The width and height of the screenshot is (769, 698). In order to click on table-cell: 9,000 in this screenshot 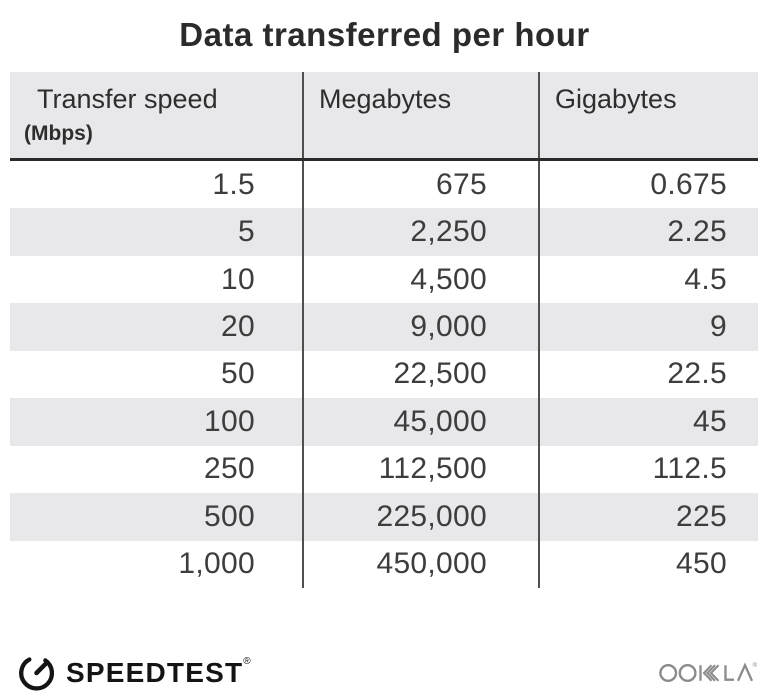, I will do `click(420, 327)`.